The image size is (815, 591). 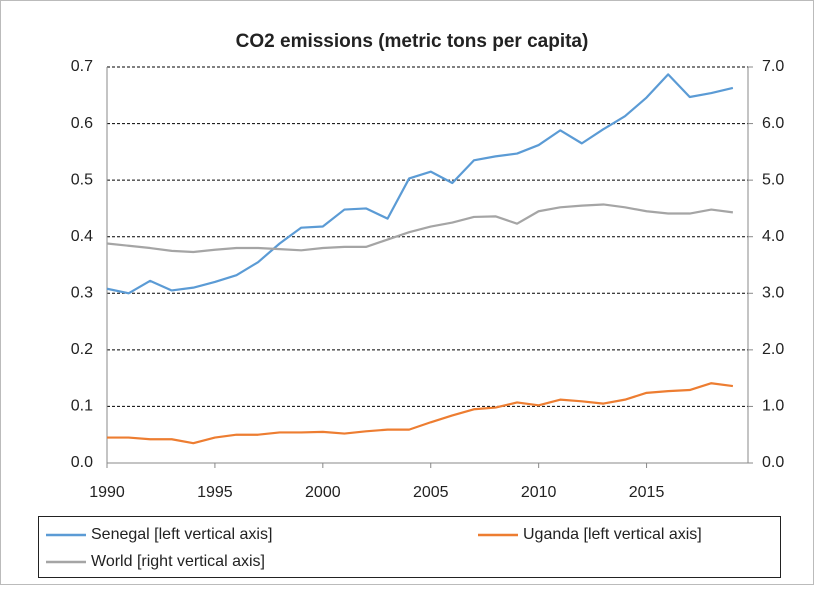 What do you see at coordinates (773, 66) in the screenshot?
I see `y2-tick-label: 7.0` at bounding box center [773, 66].